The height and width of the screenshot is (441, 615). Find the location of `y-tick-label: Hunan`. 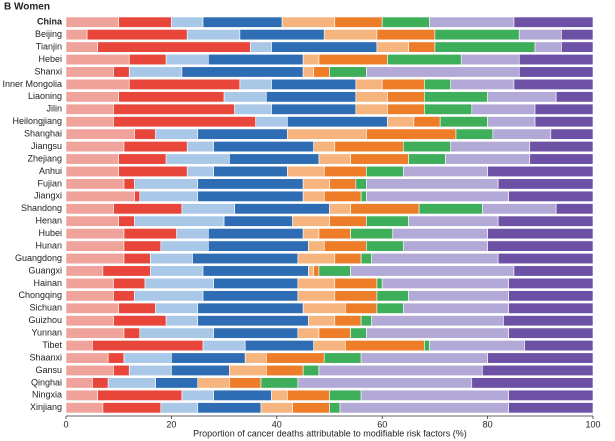

y-tick-label: Hunan is located at coordinates (48, 245).